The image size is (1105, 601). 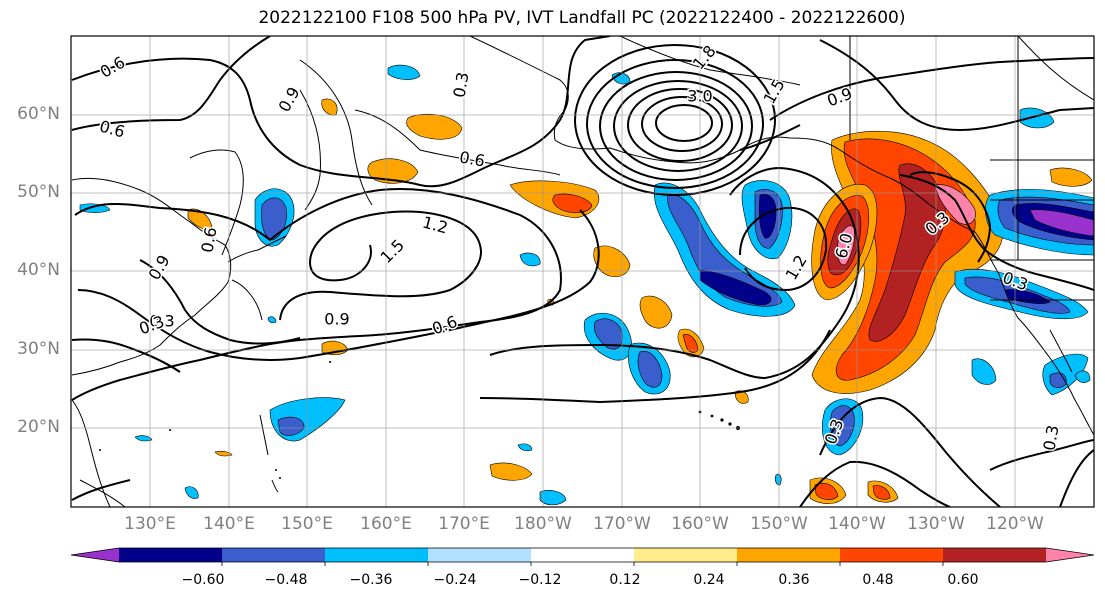 What do you see at coordinates (709, 580) in the screenshot?
I see `colorbar-tick-label: 0.24` at bounding box center [709, 580].